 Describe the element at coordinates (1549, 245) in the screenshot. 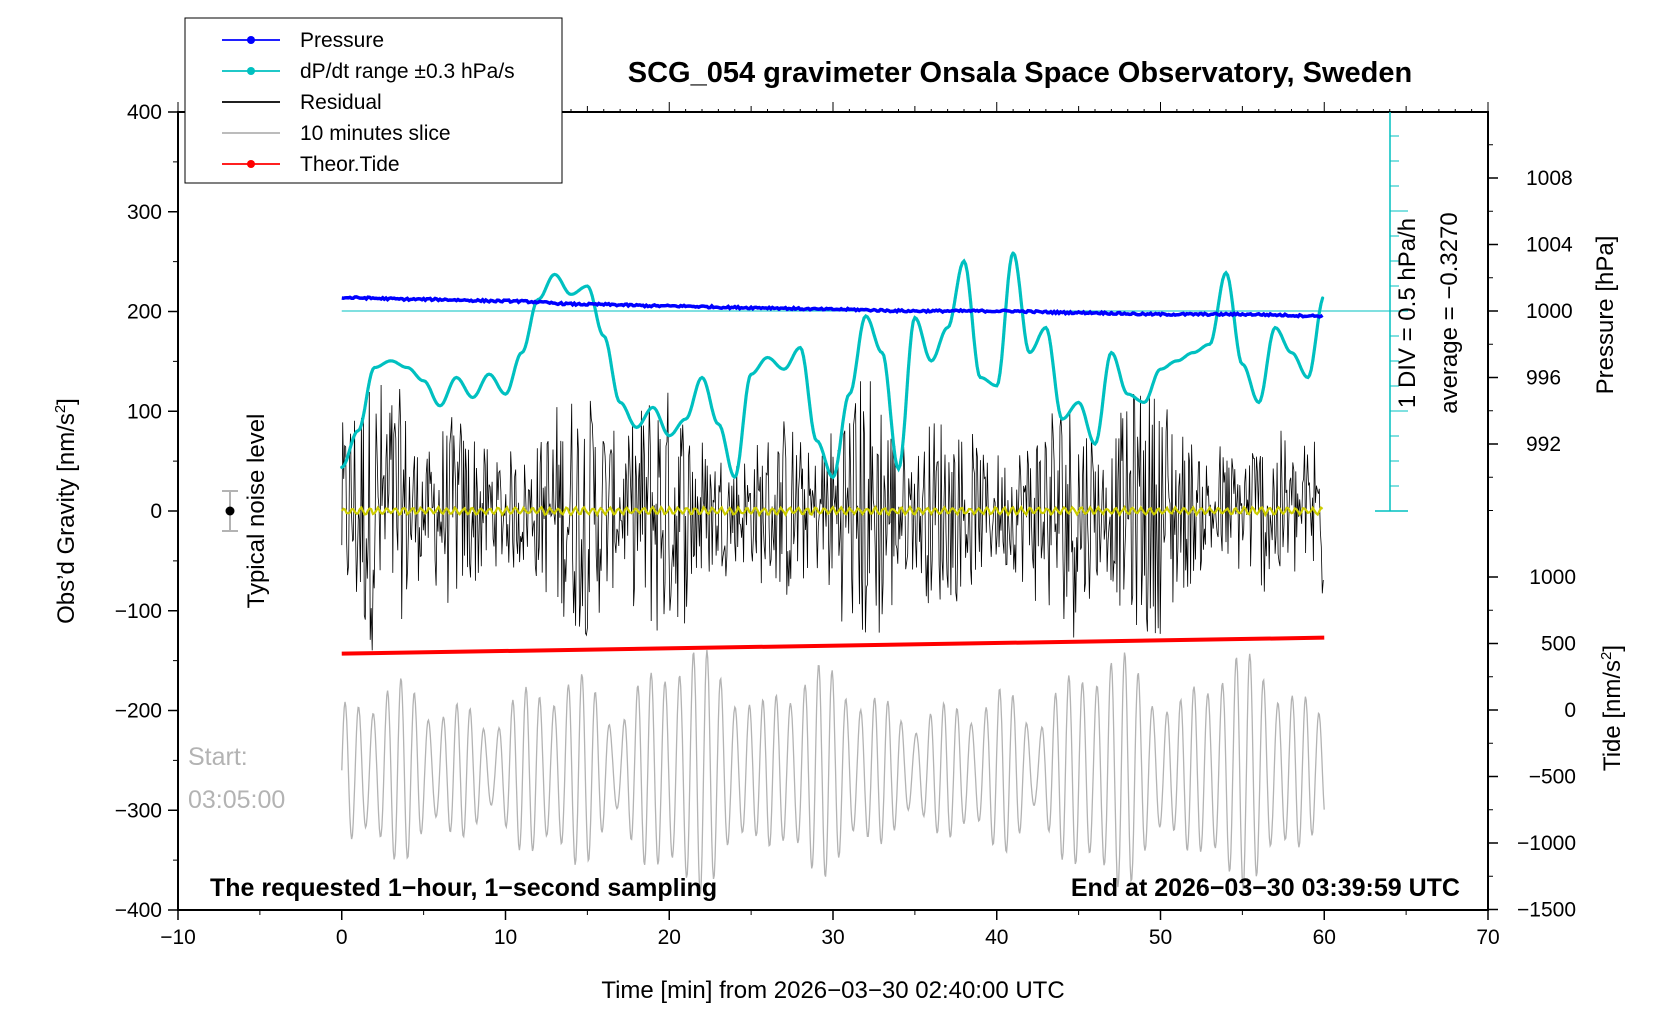

I see `pressure-tick-label: 1004` at that location.